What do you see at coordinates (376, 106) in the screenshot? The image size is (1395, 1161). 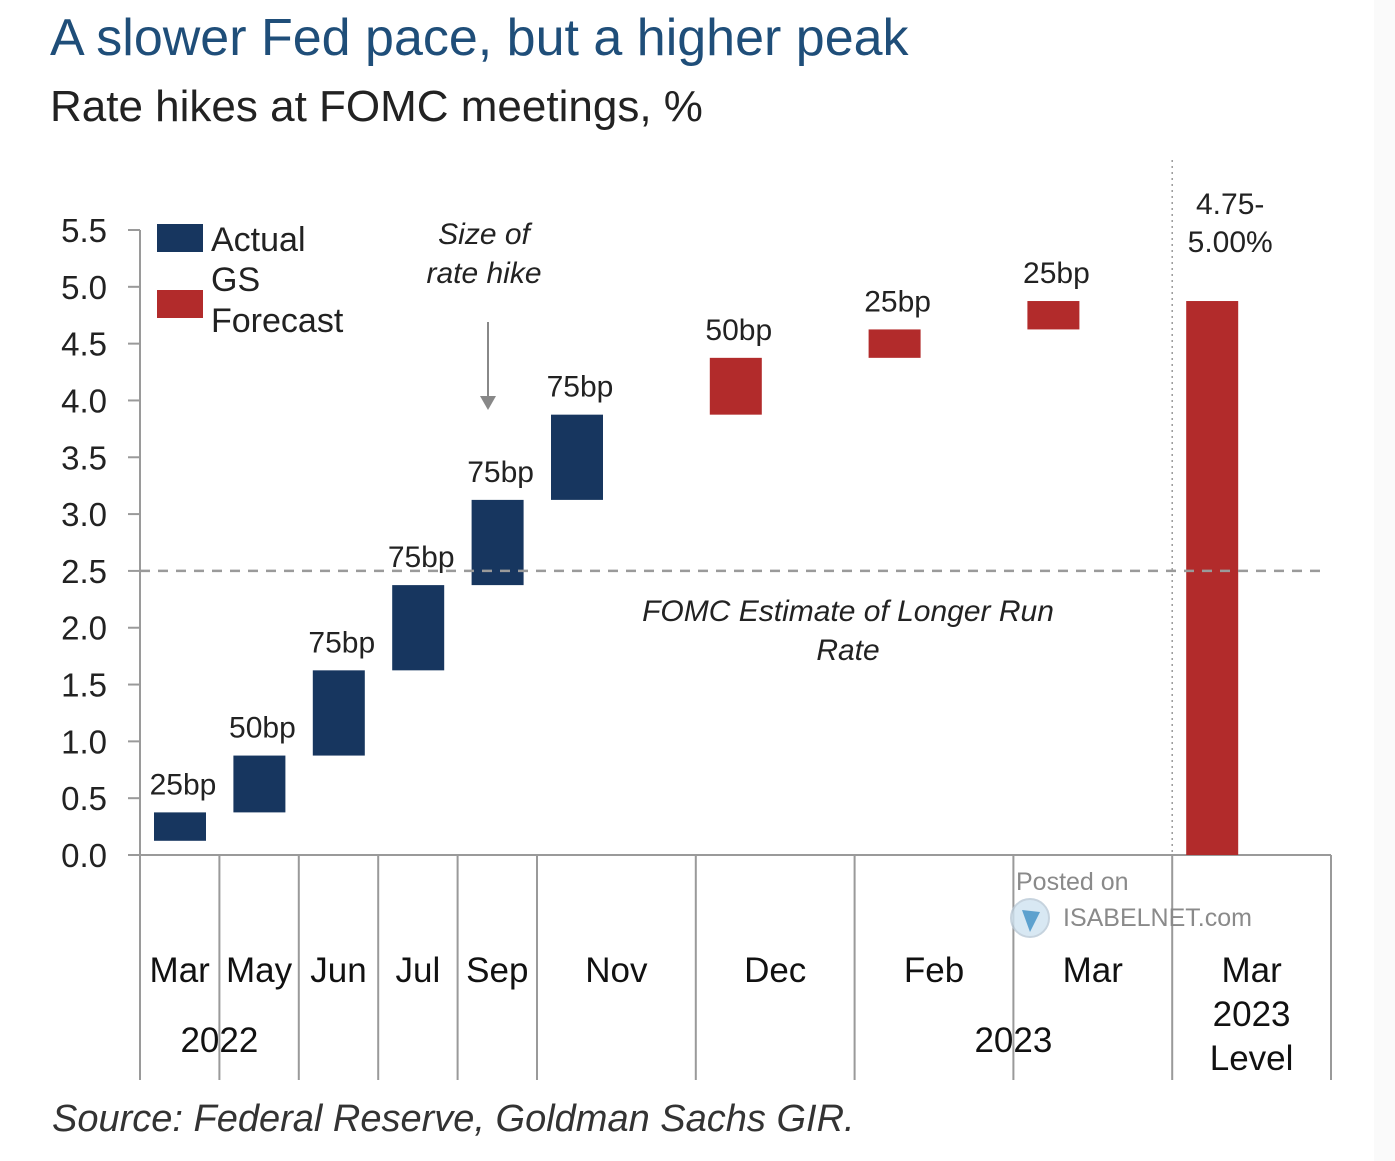 I see `chart-subtitle: Rate hikes at FOMC meetings, %` at bounding box center [376, 106].